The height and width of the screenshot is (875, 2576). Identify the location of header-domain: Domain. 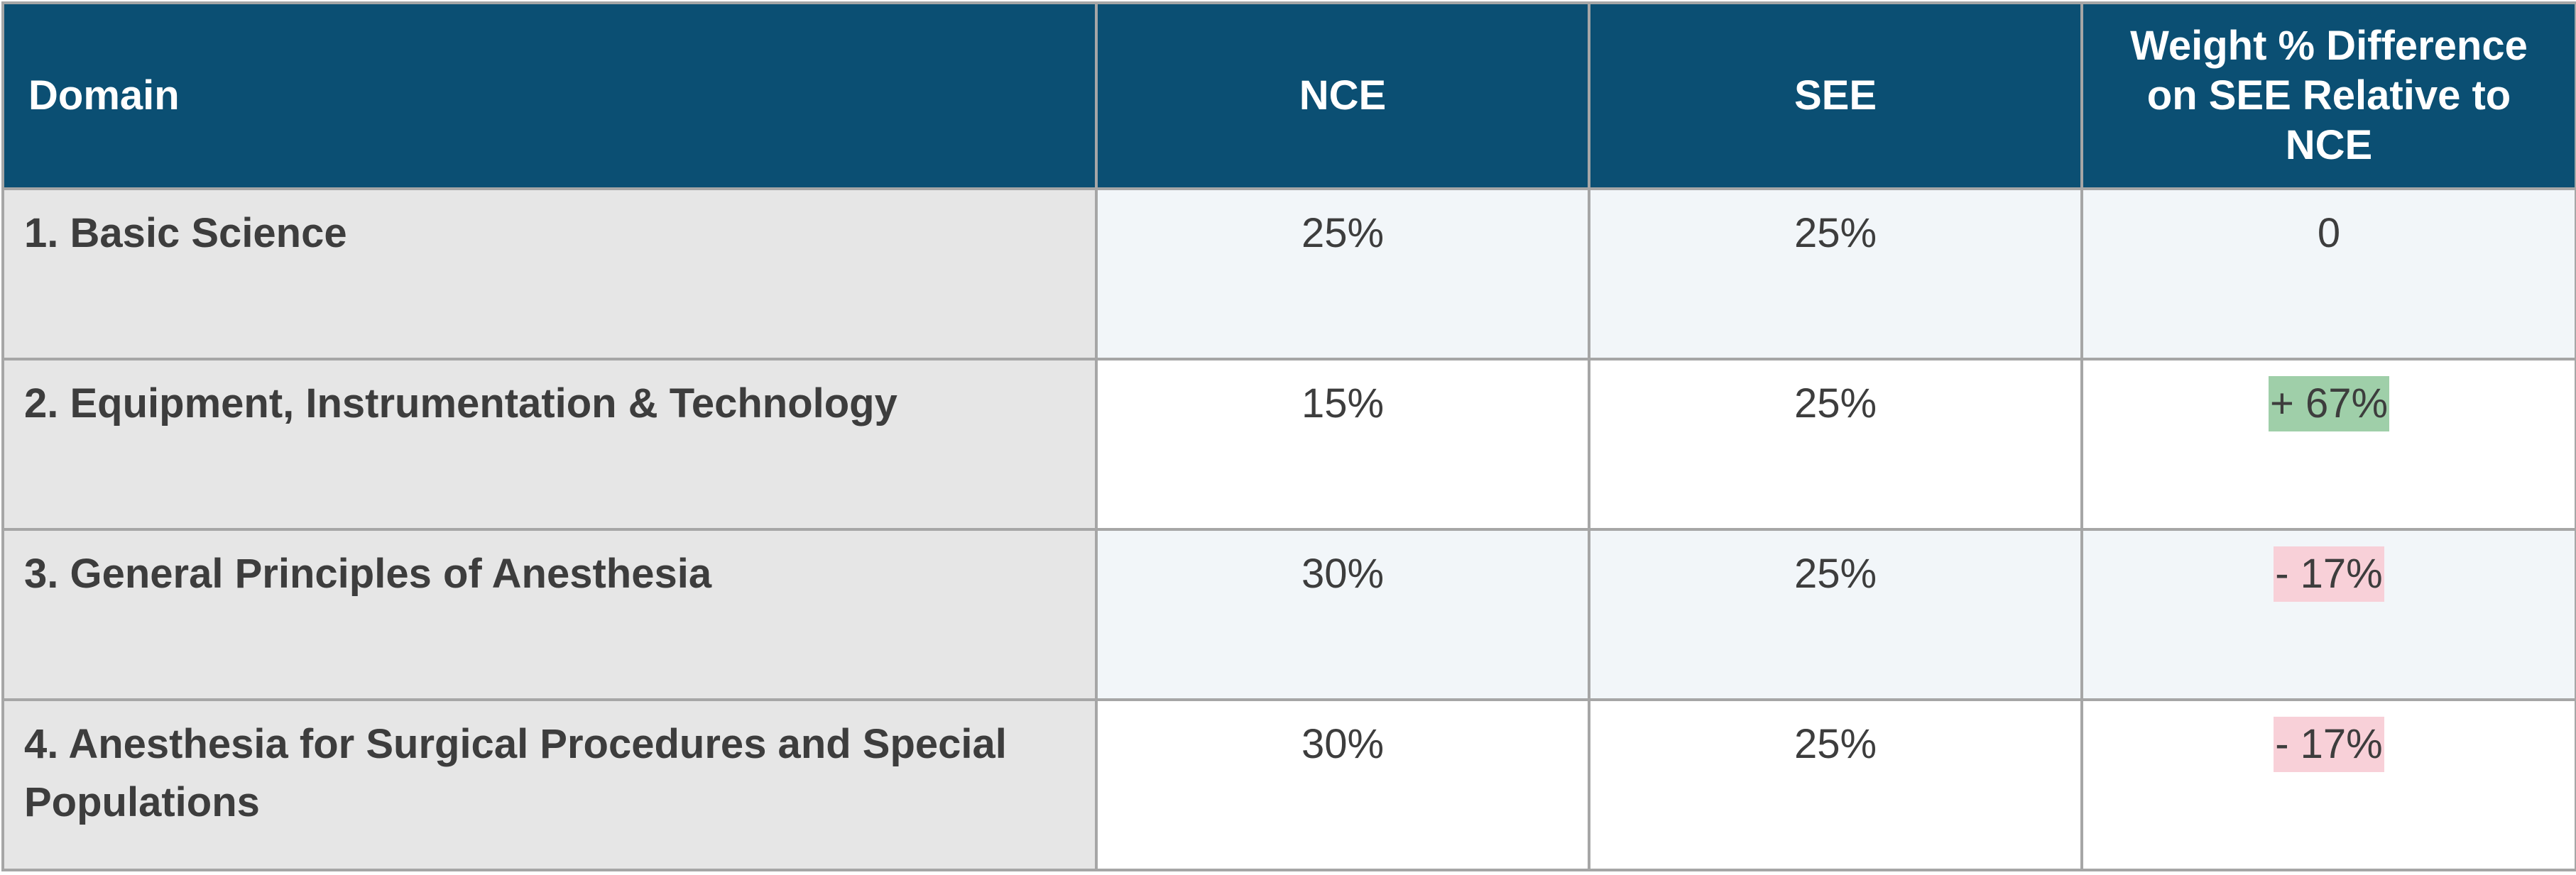
(549, 95).